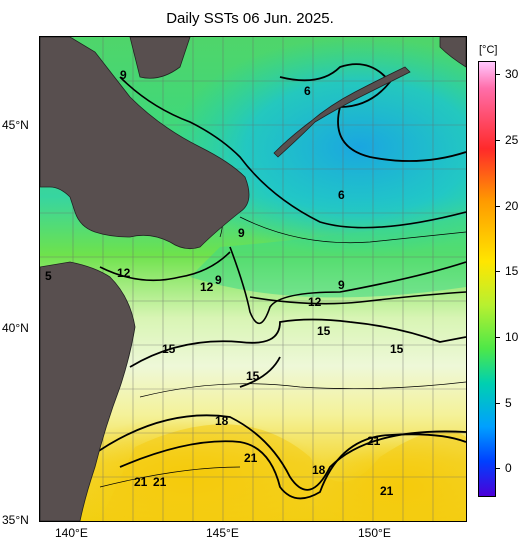 The height and width of the screenshot is (545, 528). What do you see at coordinates (207, 287) in the screenshot?
I see `contour-label-12-central: 12` at bounding box center [207, 287].